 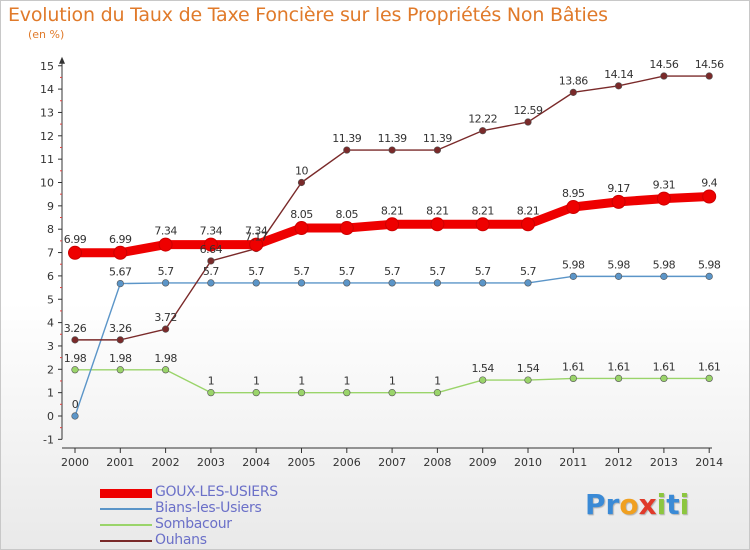 What do you see at coordinates (47, 159) in the screenshot?
I see `y-tick-label: 11` at bounding box center [47, 159].